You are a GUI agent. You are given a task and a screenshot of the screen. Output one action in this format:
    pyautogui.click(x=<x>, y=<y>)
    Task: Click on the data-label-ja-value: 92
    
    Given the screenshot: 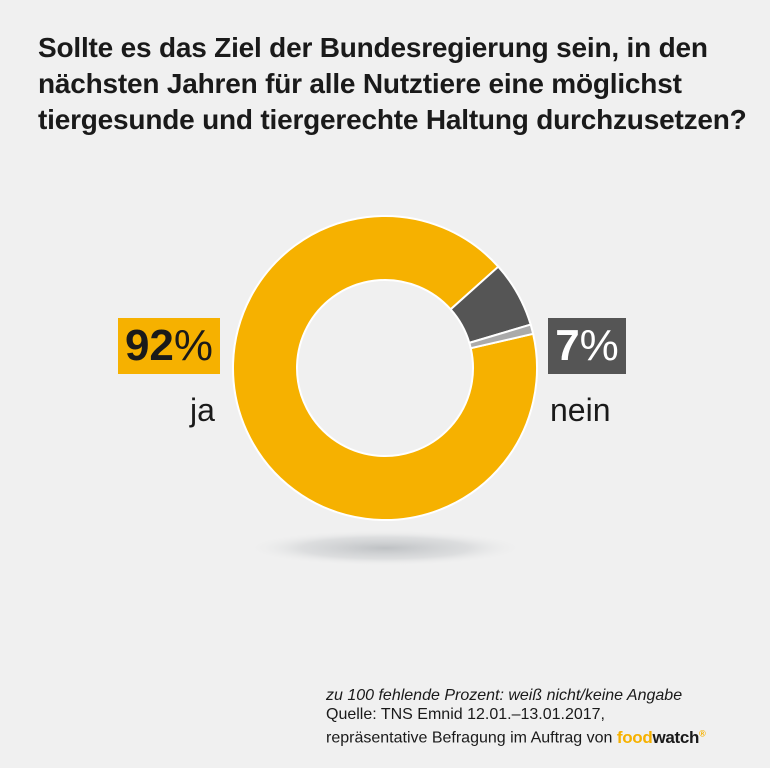 What is the action you would take?
    pyautogui.click(x=149, y=345)
    